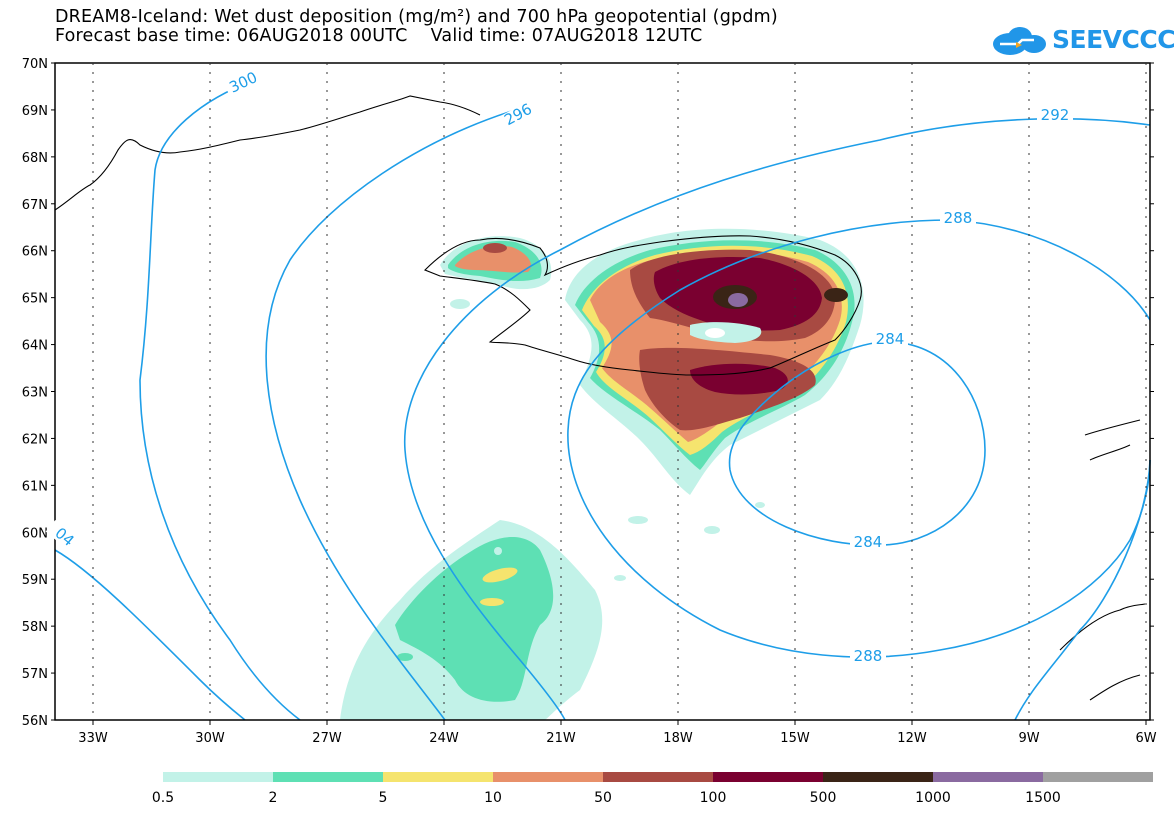 Image resolution: width=1175 pixels, height=815 pixels. Describe the element at coordinates (603, 798) in the screenshot. I see `legend-label: 50` at that location.